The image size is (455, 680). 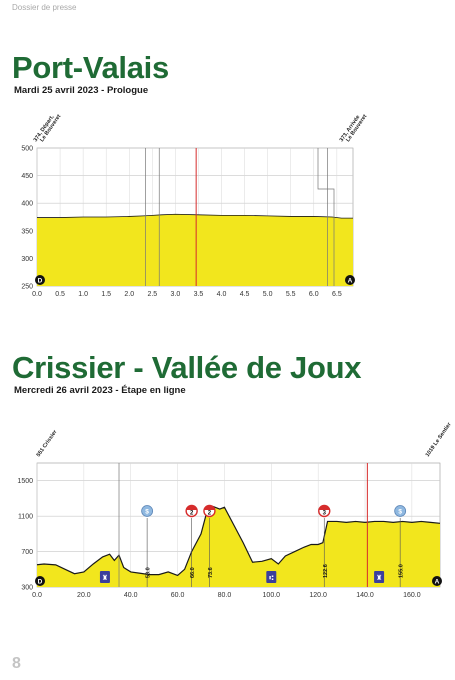 I want to click on header-label: Dossier de presse, so click(x=44, y=7).